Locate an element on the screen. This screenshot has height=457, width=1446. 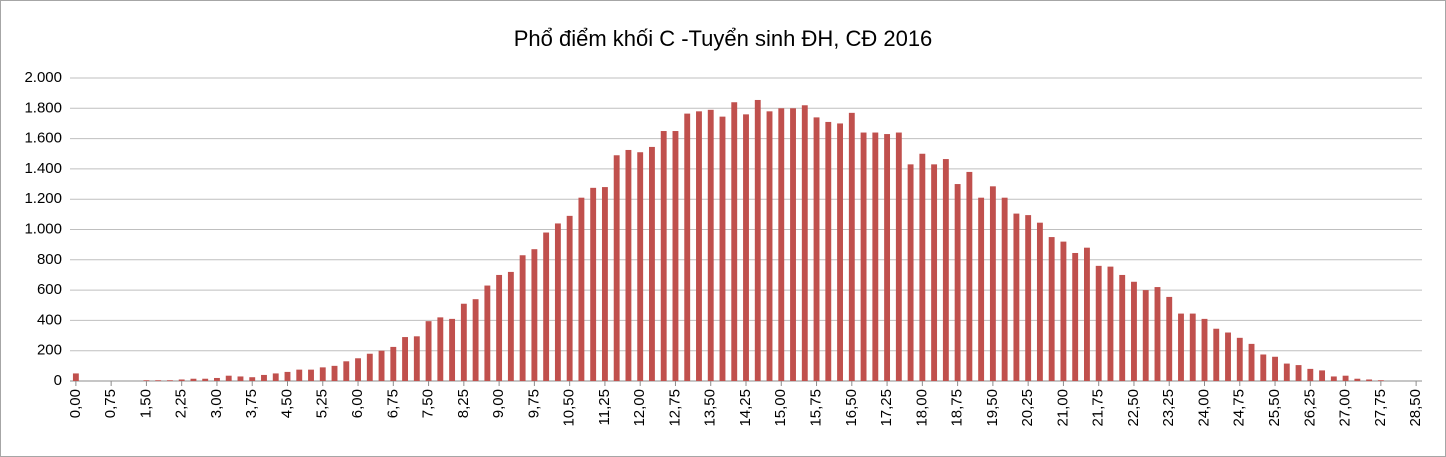
x-tick-label: 24,00 is located at coordinates (1203, 408).